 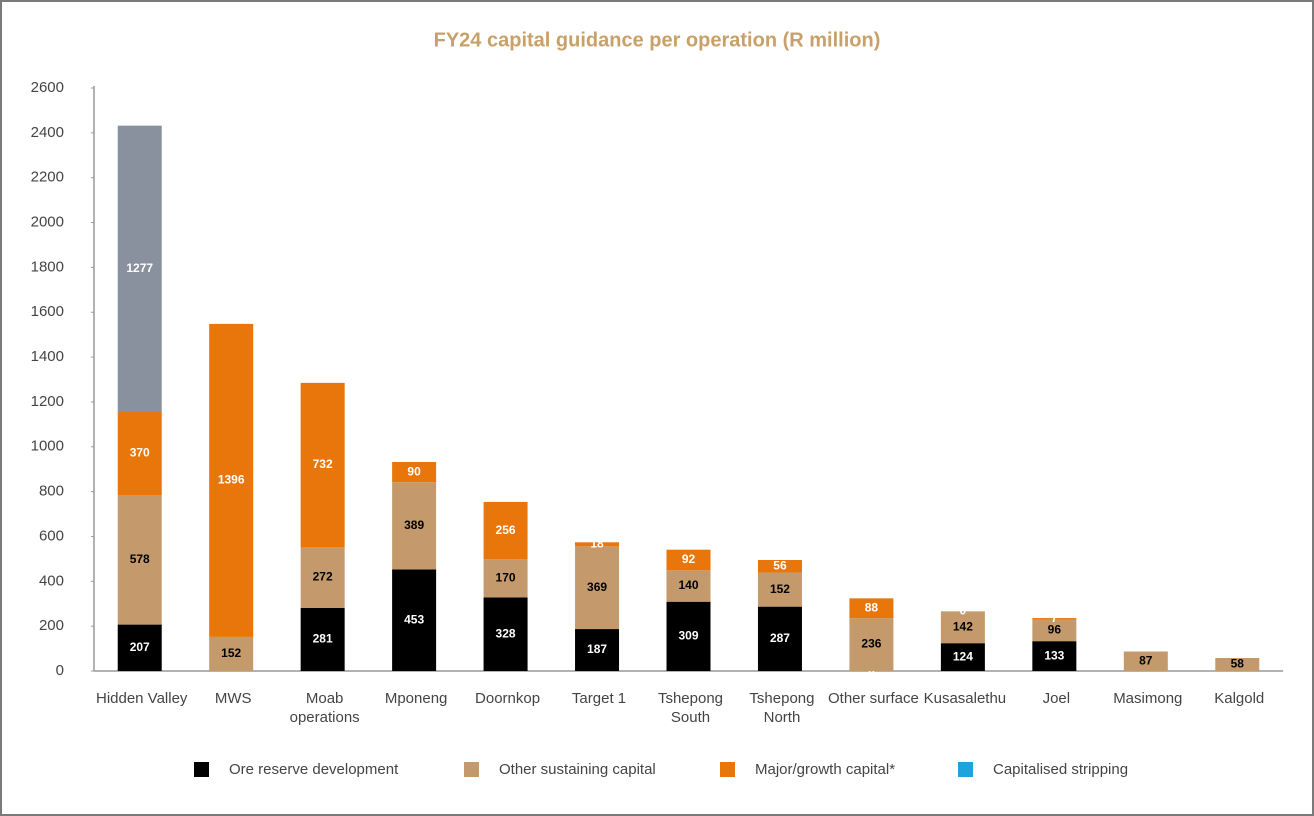 What do you see at coordinates (965, 698) in the screenshot?
I see `x-tick-label: Kusasalethu` at bounding box center [965, 698].